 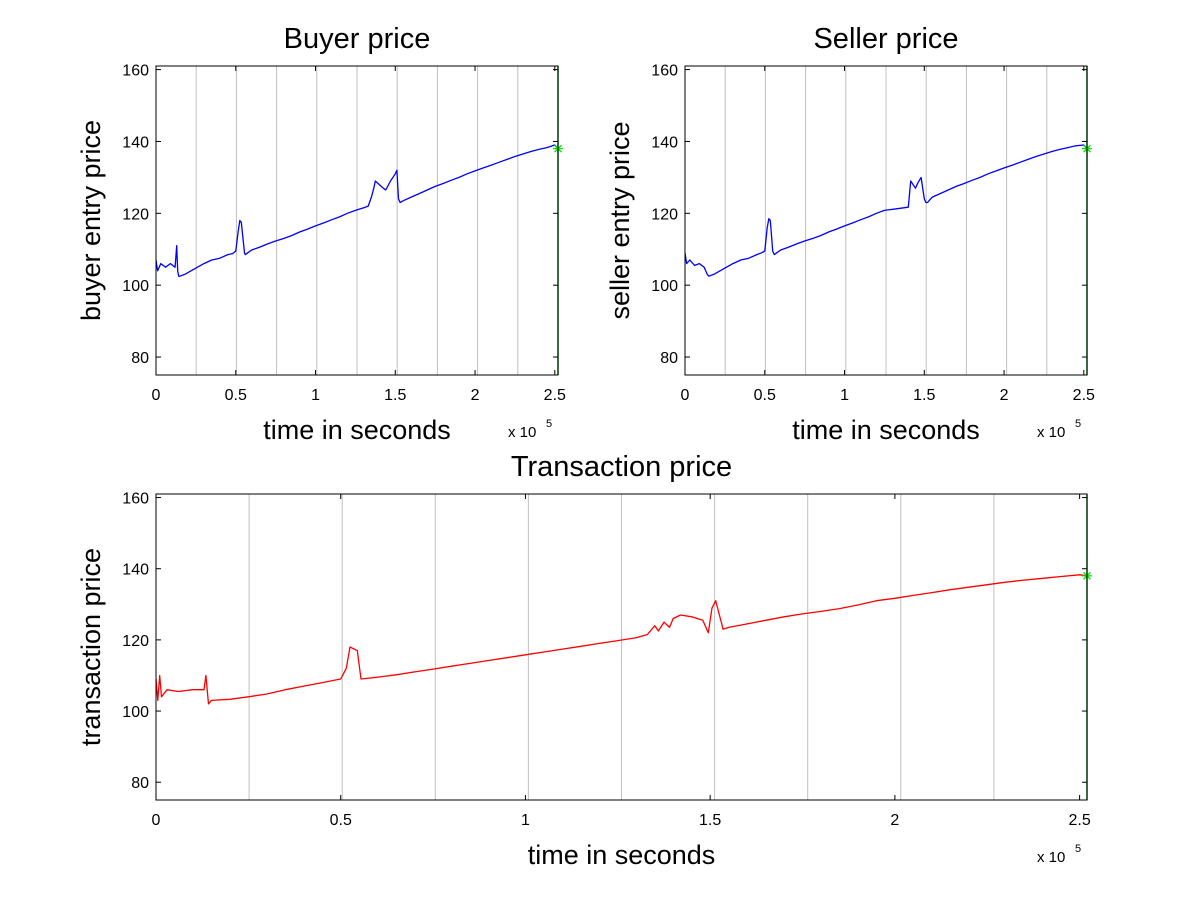 I want to click on y-axis-label: seller entry price, so click(x=620, y=220).